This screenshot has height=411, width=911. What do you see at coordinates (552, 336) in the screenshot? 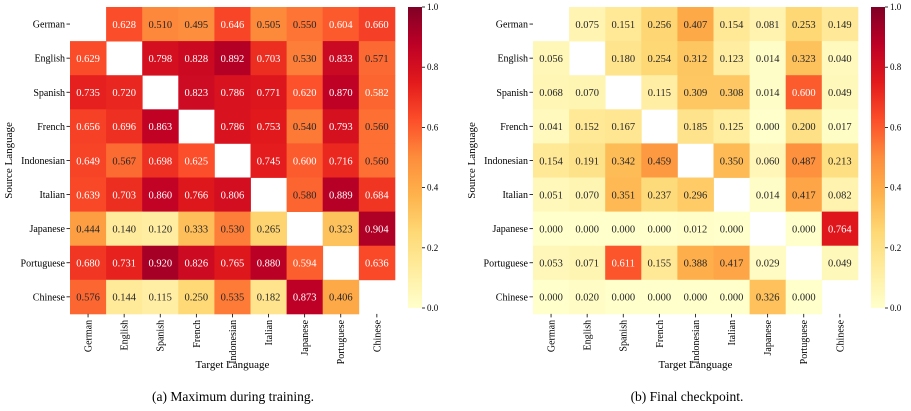
I see `x-tick-label: German` at bounding box center [552, 336].